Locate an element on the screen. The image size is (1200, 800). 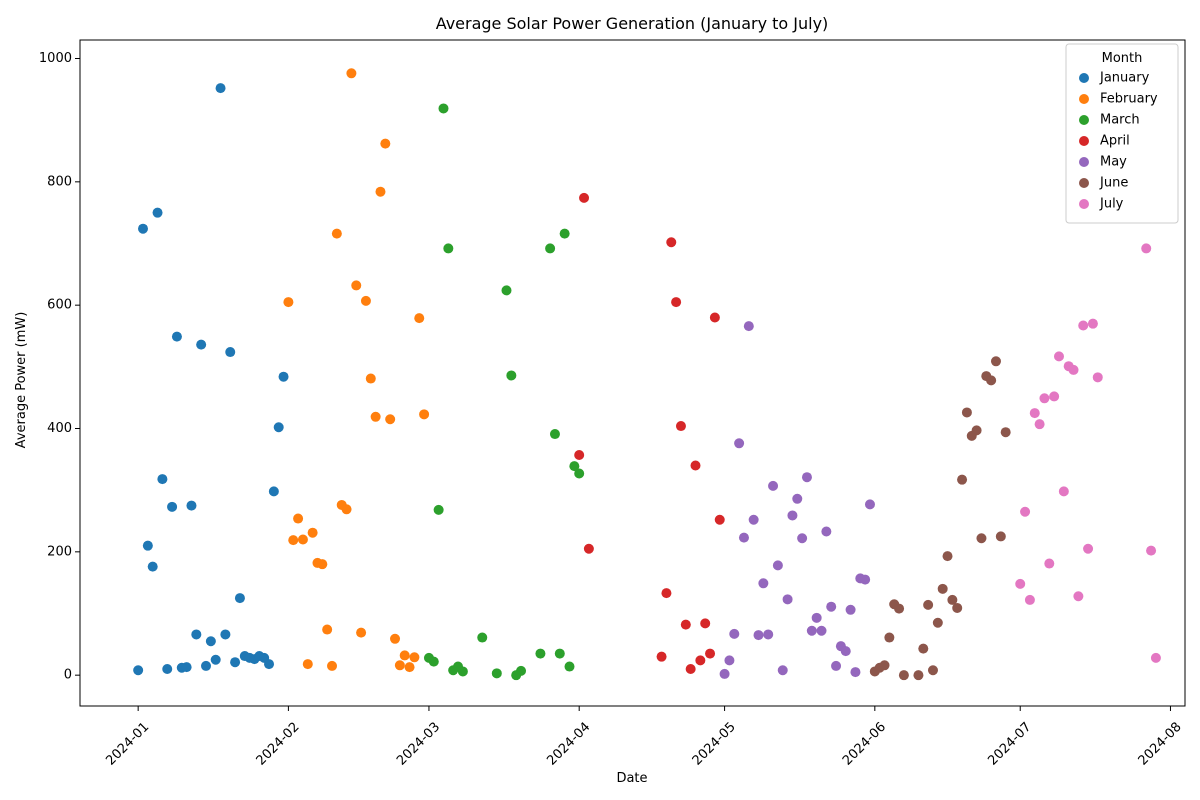
legend-label: January is located at coordinates (1124, 78).